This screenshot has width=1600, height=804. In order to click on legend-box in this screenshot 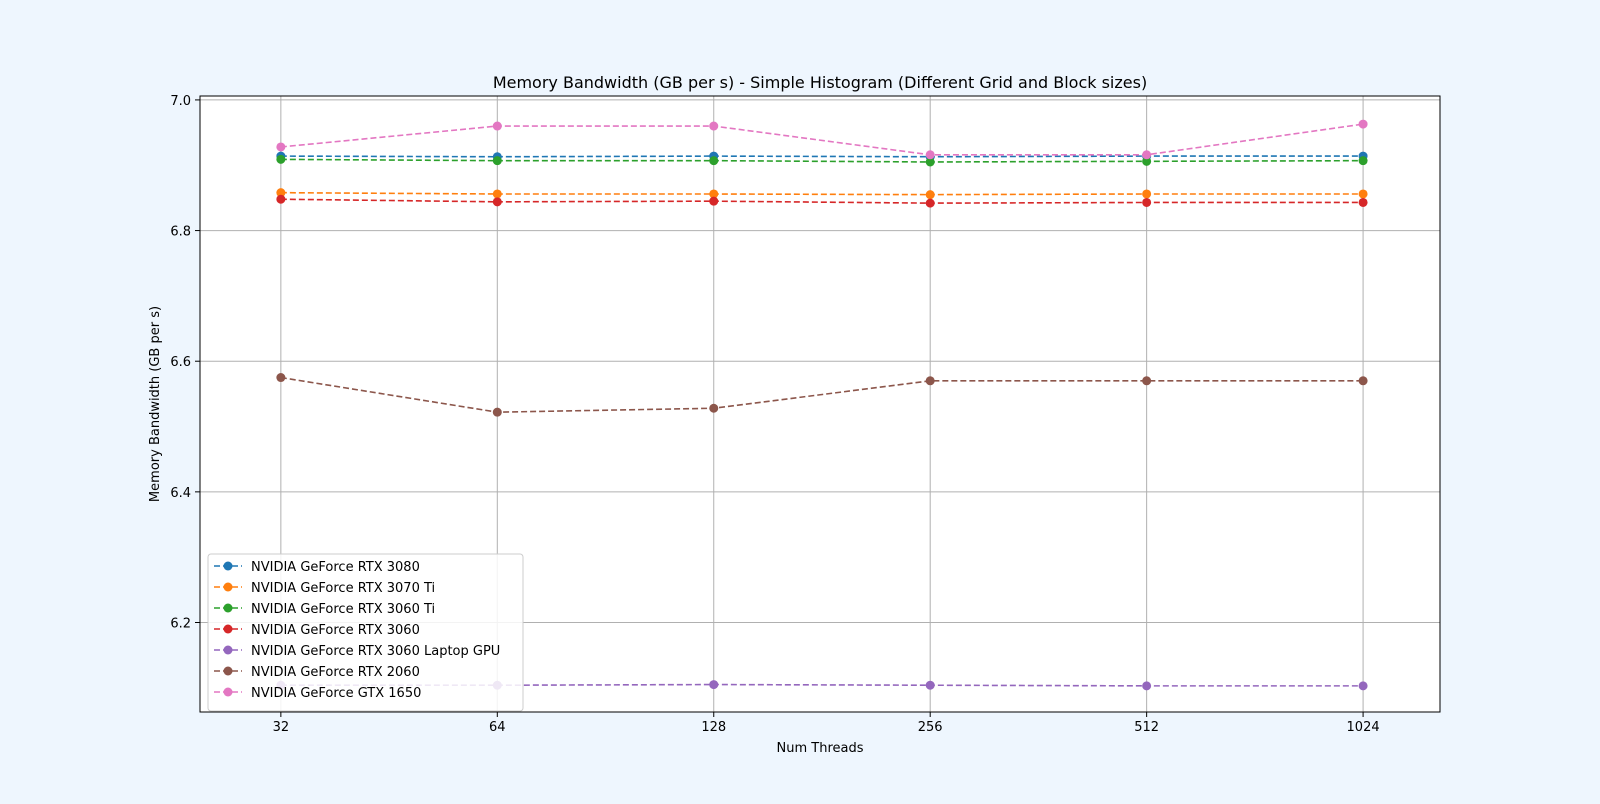, I will do `click(365, 632)`.